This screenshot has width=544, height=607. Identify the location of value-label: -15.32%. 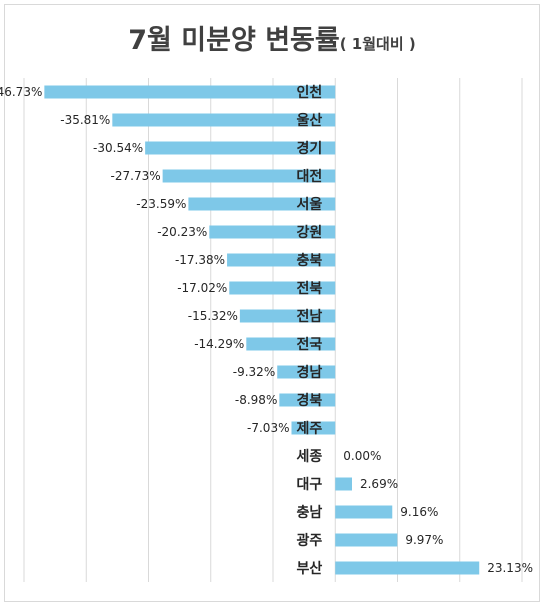
(213, 316).